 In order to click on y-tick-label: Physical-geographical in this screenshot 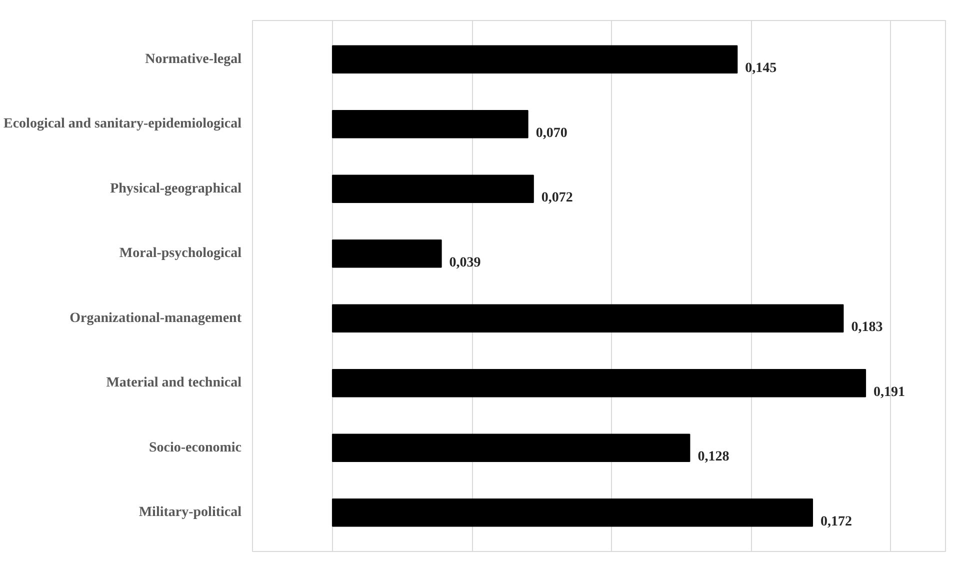, I will do `click(176, 188)`.